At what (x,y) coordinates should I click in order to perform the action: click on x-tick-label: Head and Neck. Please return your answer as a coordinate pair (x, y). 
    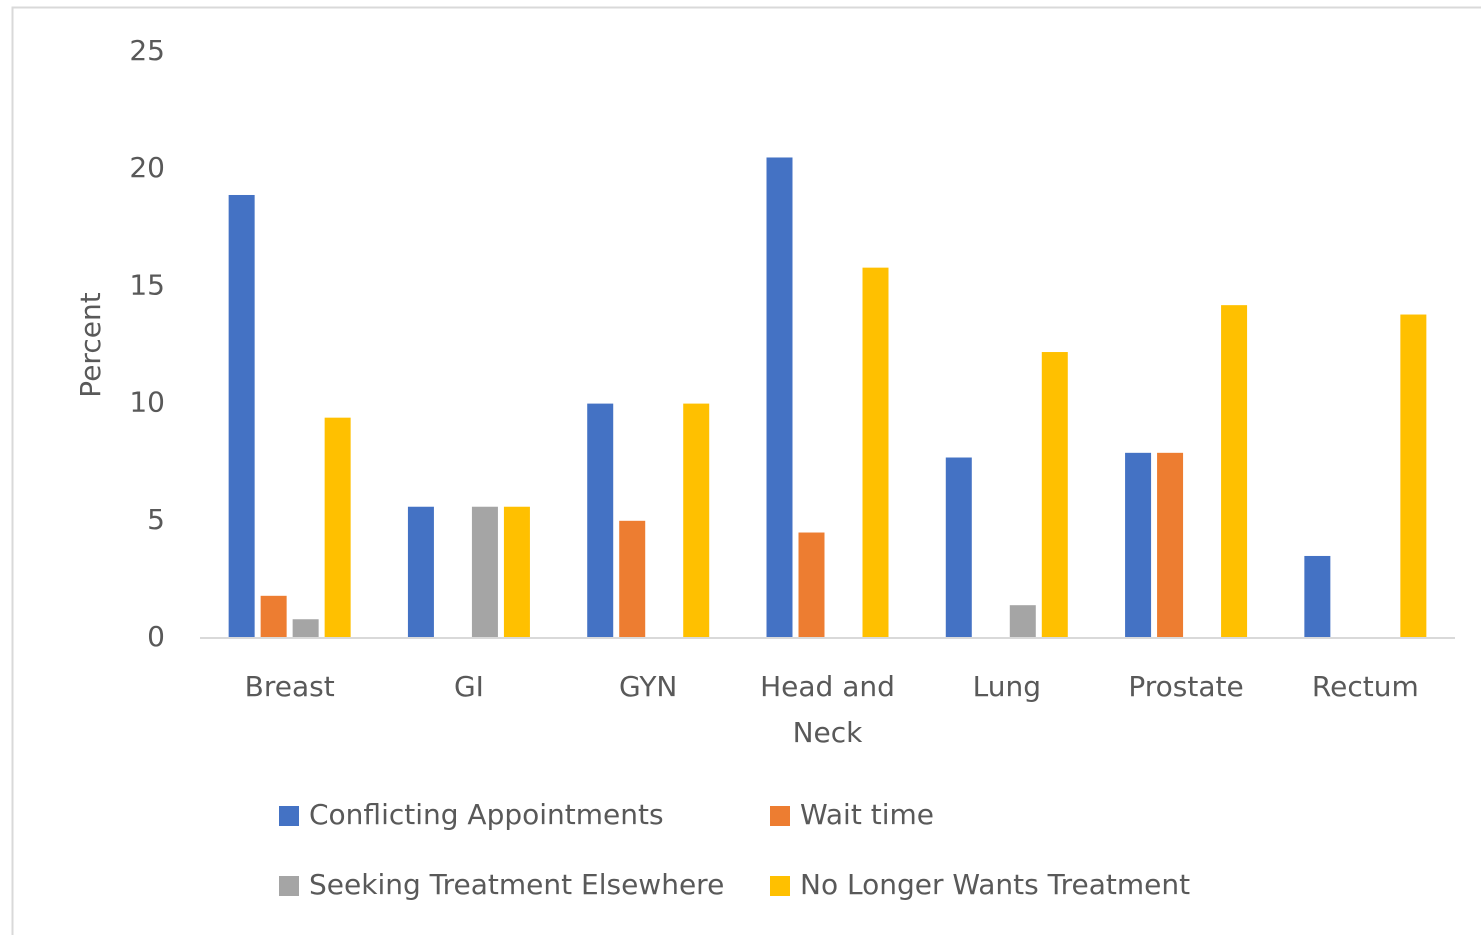
    Looking at the image, I should click on (827, 709).